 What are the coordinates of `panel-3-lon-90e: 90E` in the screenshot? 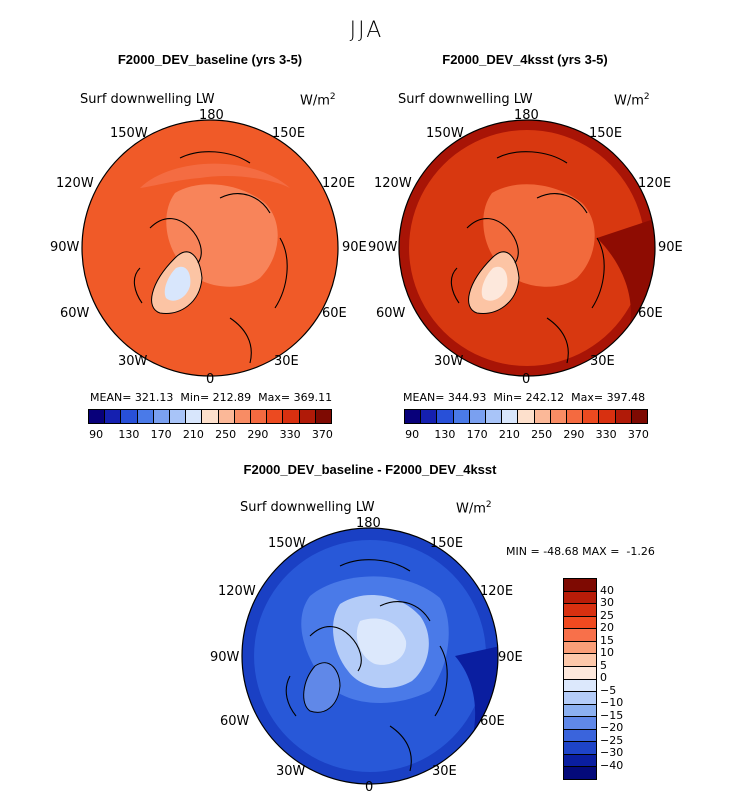 It's located at (510, 657).